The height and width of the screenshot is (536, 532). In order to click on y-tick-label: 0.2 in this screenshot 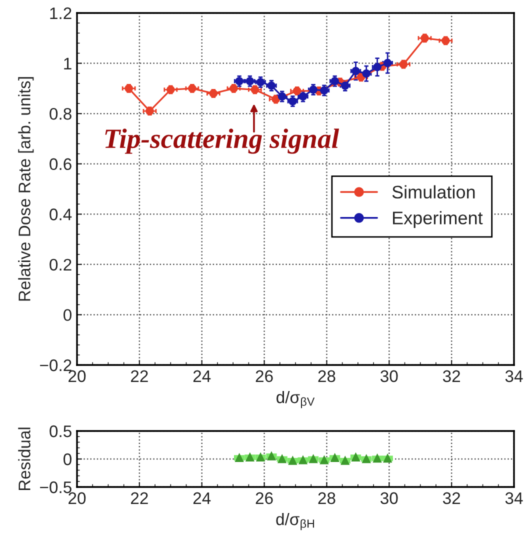, I will do `click(61, 264)`.